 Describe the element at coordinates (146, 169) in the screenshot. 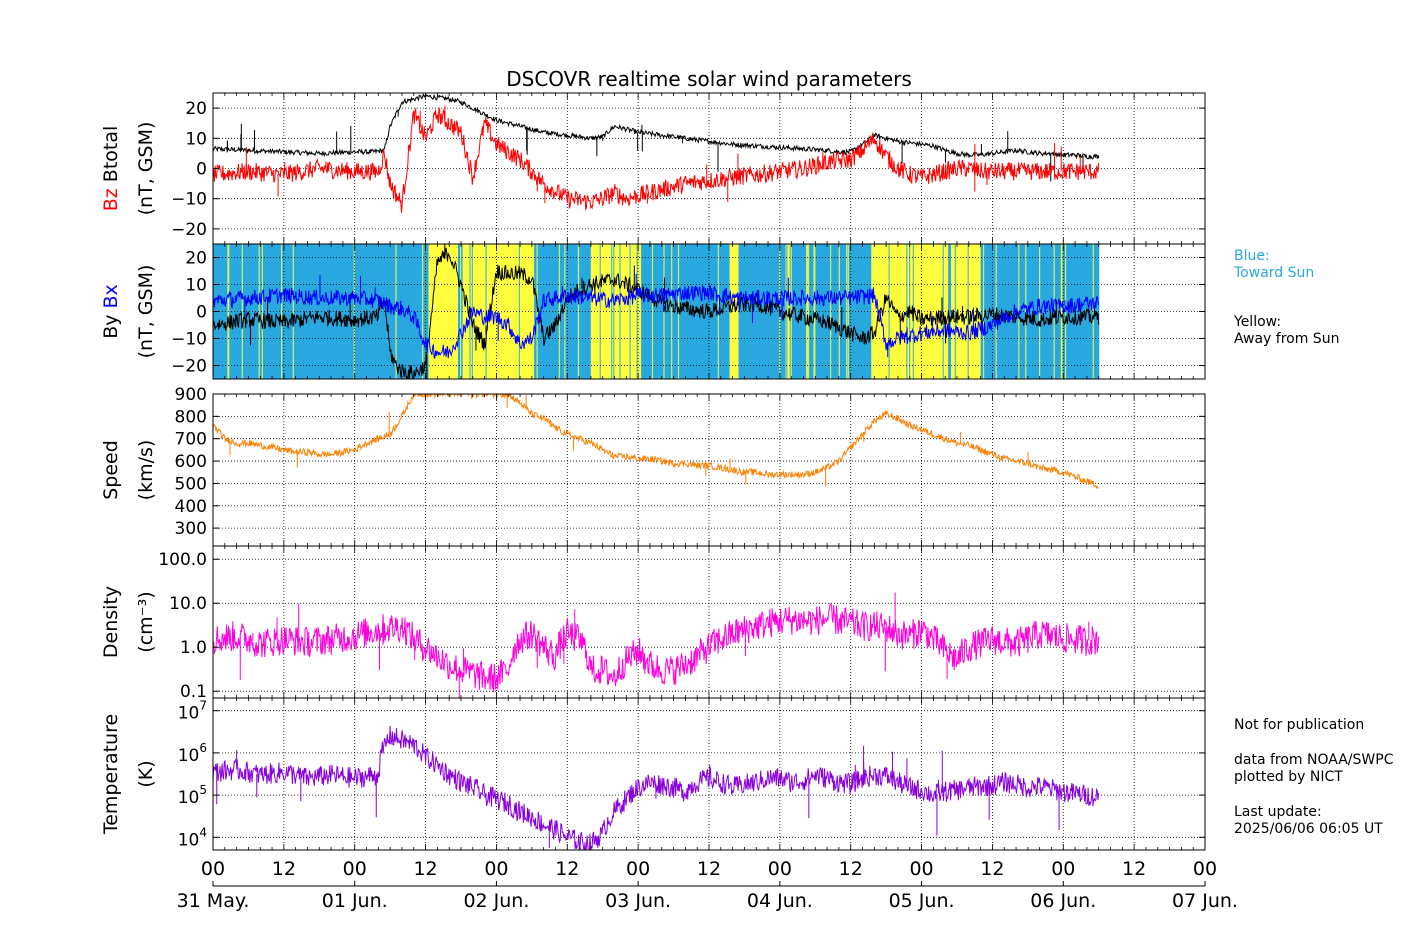

I see `y-axis-unit: (nT, GSM)` at that location.